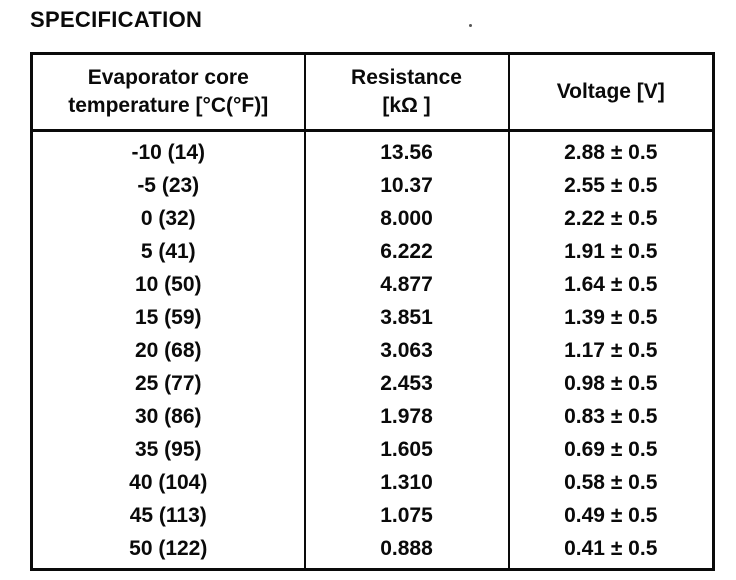  Describe the element at coordinates (168, 152) in the screenshot. I see `temperature-cell: -10 (14)` at that location.